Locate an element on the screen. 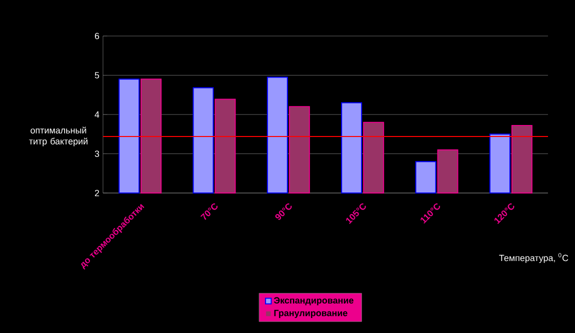 The width and height of the screenshot is (575, 333). y-tick-label: 6 is located at coordinates (97, 36).